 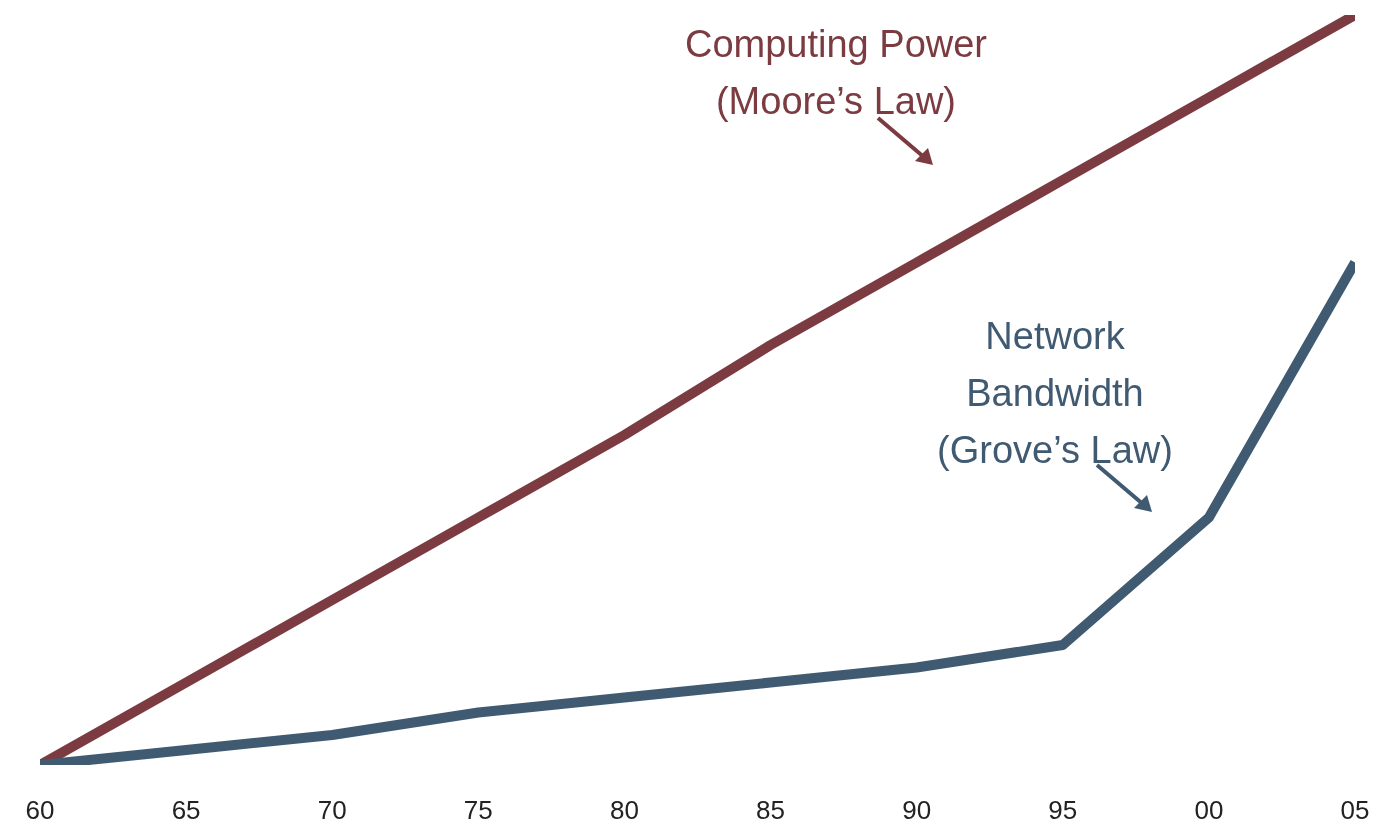 I want to click on x-tick-label: 90, so click(x=917, y=810).